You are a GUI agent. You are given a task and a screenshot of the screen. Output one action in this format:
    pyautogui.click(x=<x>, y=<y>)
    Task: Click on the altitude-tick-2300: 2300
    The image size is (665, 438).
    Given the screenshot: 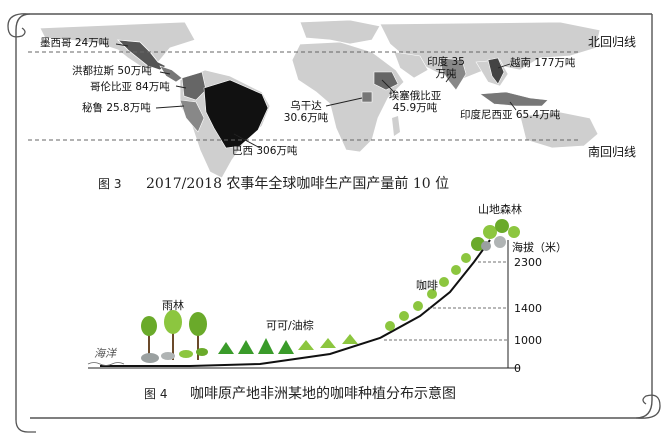 What is the action you would take?
    pyautogui.click(x=528, y=262)
    